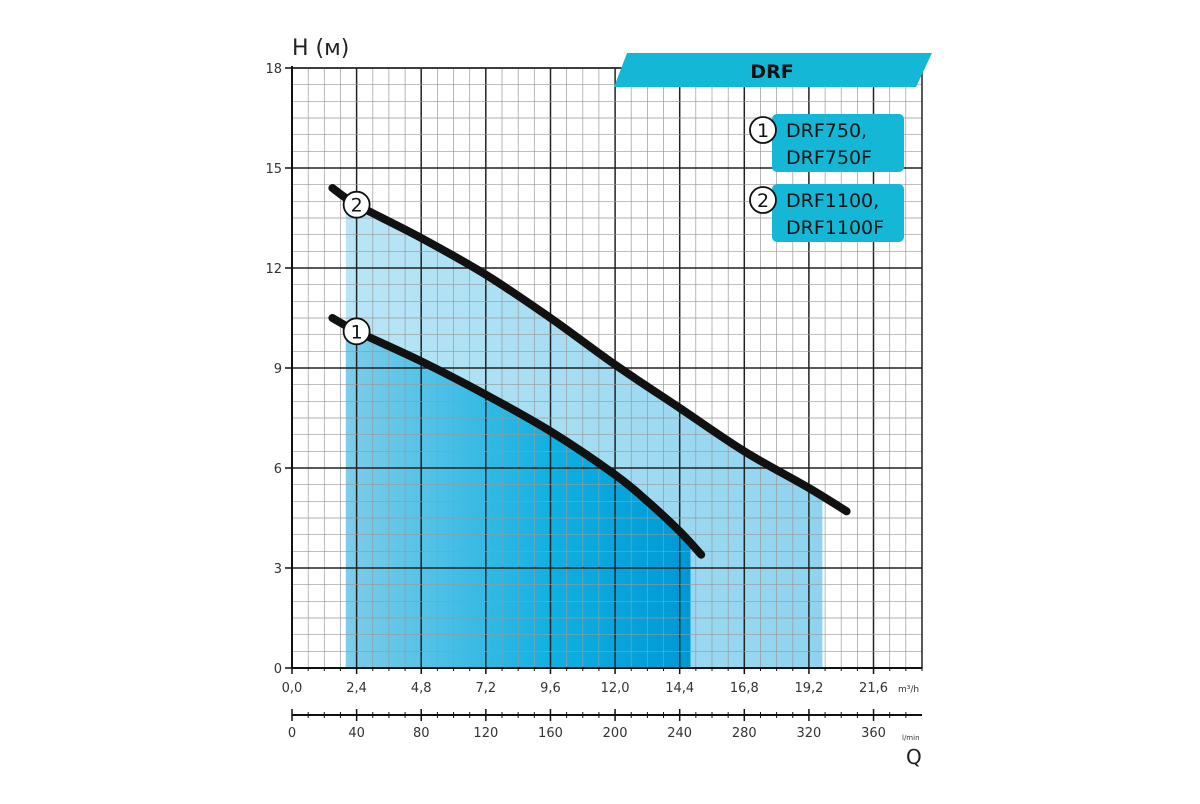 This screenshot has height=804, width=1200. What do you see at coordinates (826, 178) in the screenshot?
I see `legend: 1 DRF750, DRF750F 2 DRF1100, DRF1100F` at bounding box center [826, 178].